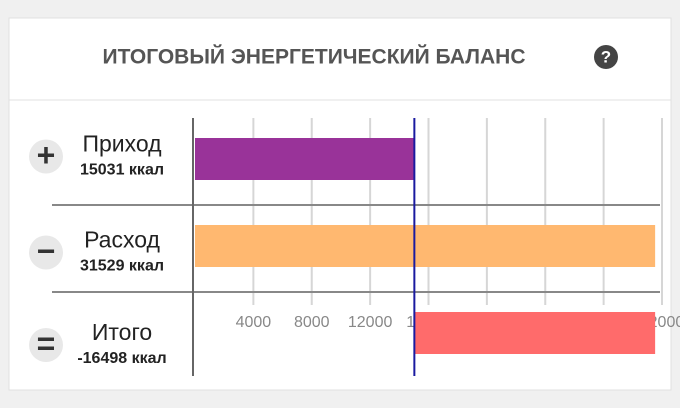  What do you see at coordinates (254, 322) in the screenshot?
I see `x-tick-label: 4000` at bounding box center [254, 322].